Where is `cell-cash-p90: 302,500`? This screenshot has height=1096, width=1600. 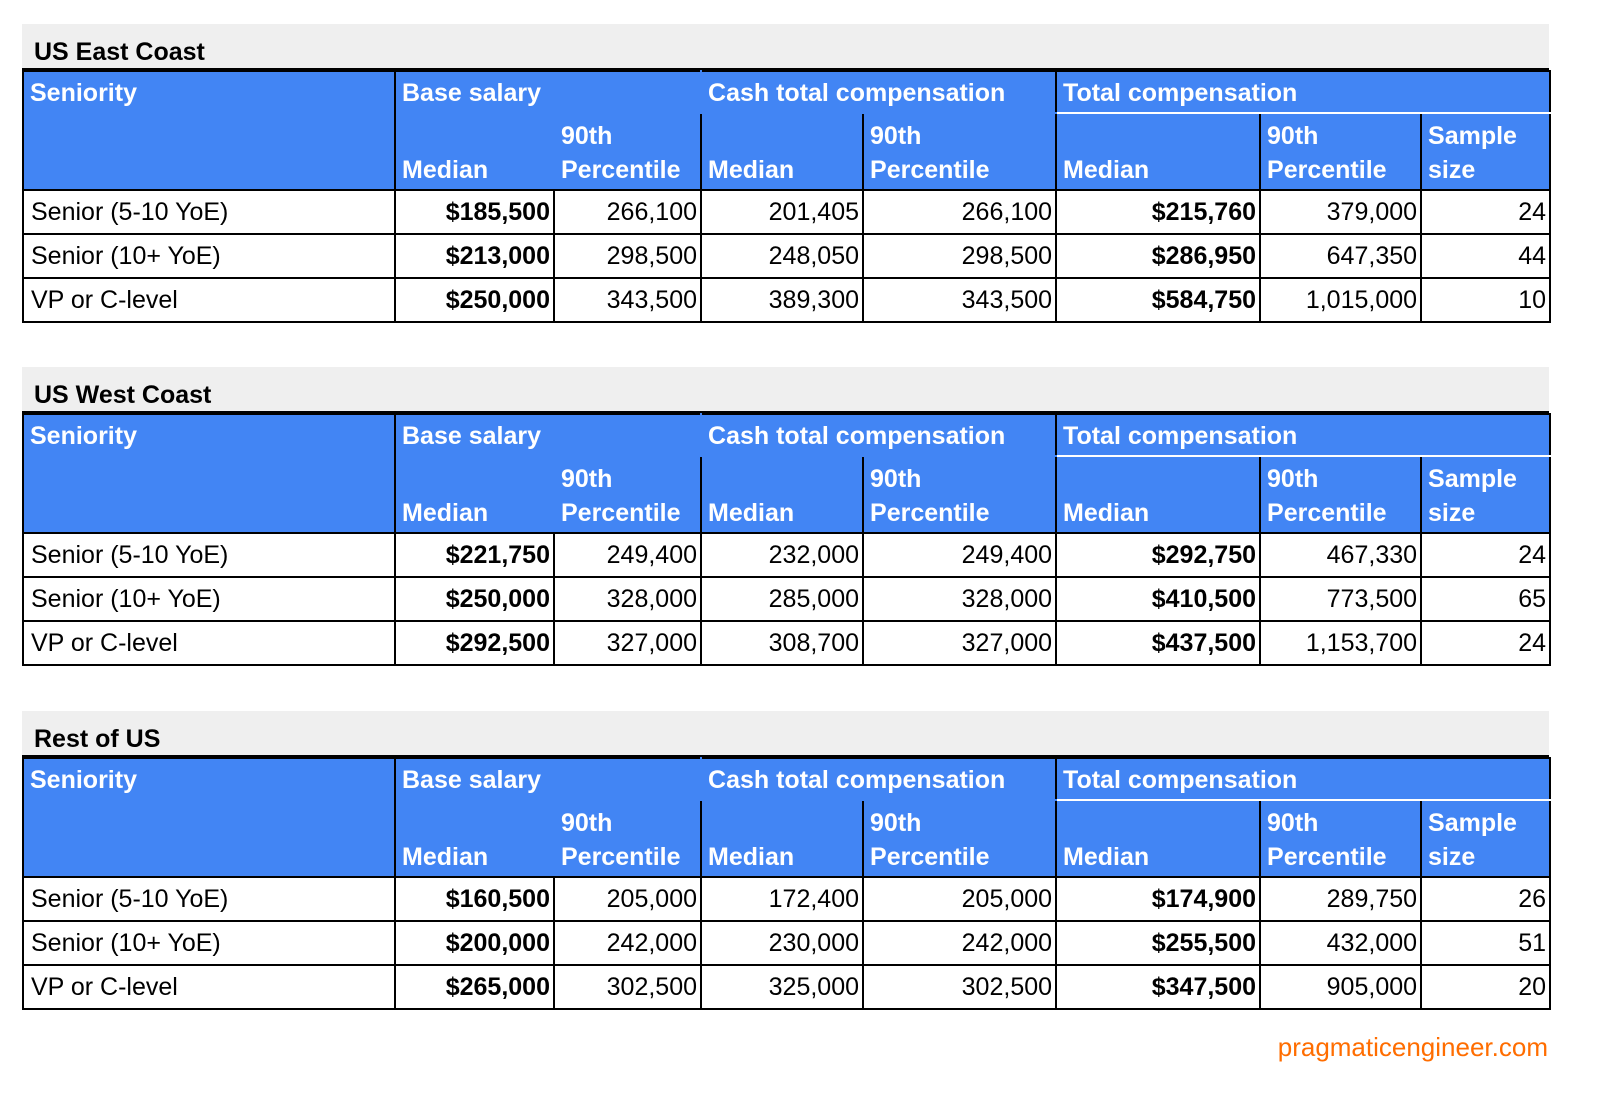 cell-cash-p90: 302,500 is located at coordinates (960, 987).